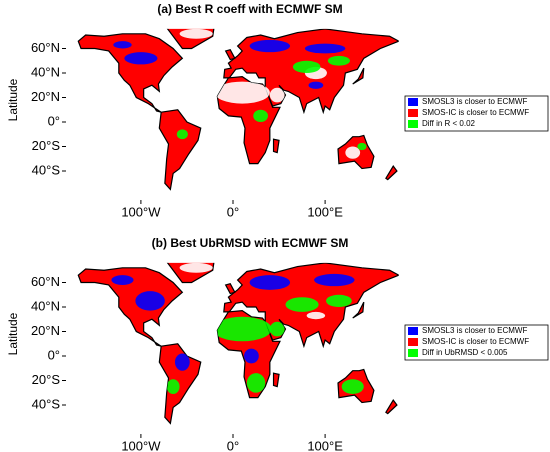 The image size is (550, 452). What do you see at coordinates (465, 352) in the screenshot?
I see `legend-label: Diff in UbRMSD < 0.005` at bounding box center [465, 352].